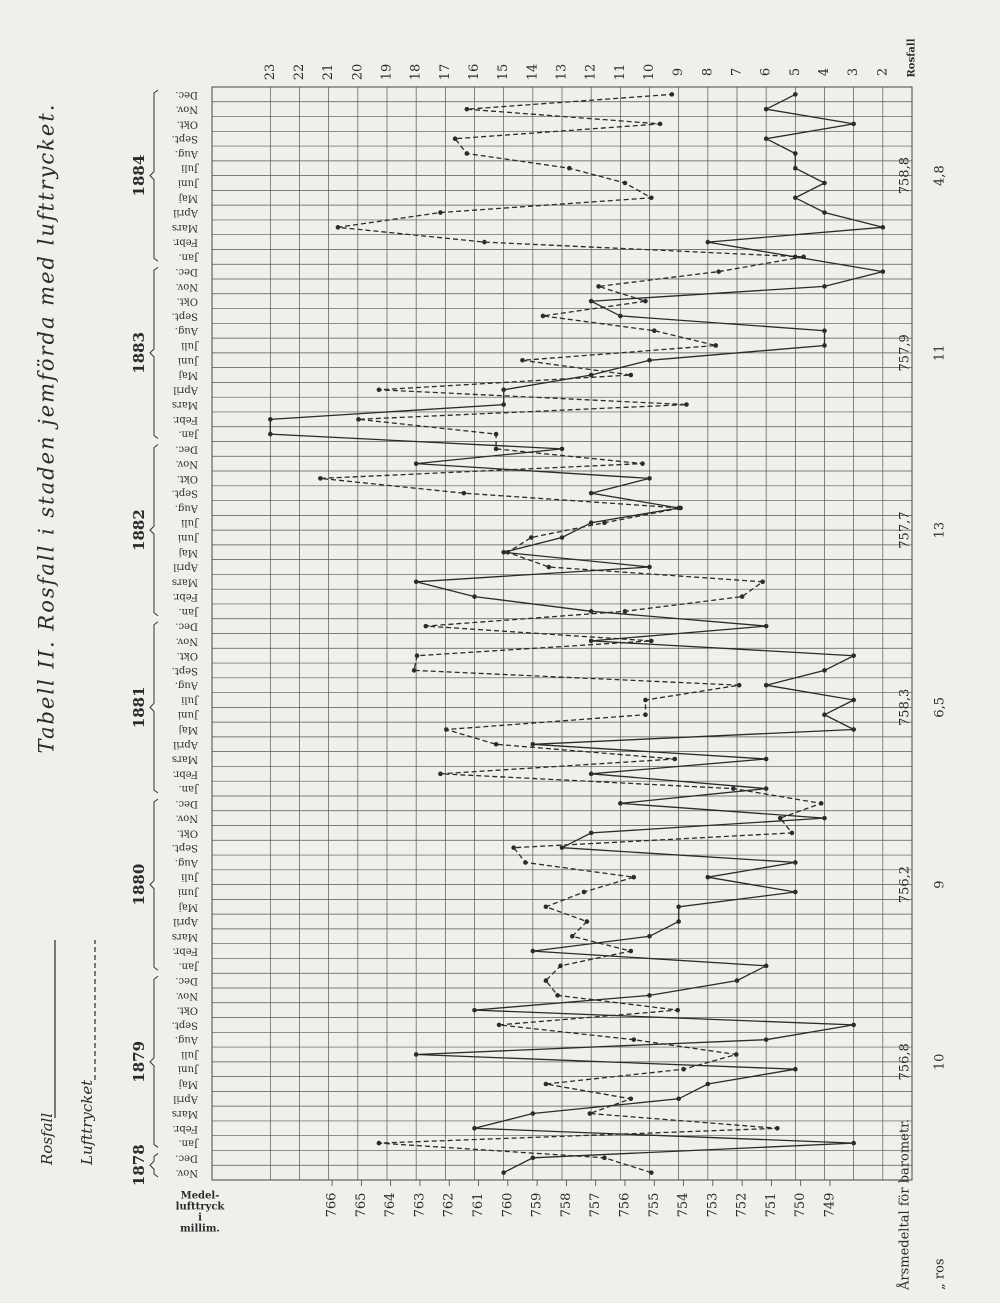 The image size is (1000, 1303). I want to click on y2-axis-label: Medel-, so click(200, 1196).